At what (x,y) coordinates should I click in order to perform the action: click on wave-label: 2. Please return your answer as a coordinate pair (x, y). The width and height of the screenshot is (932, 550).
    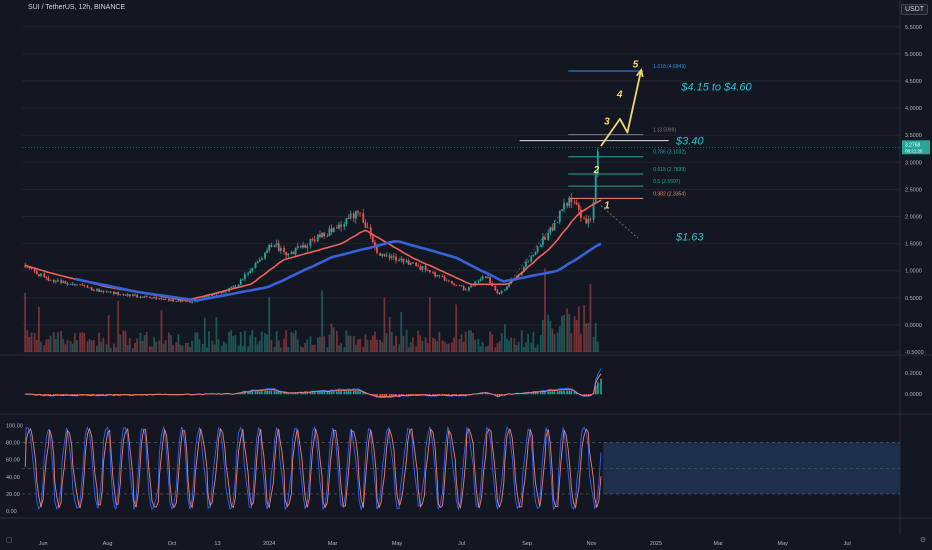
    Looking at the image, I should click on (596, 170).